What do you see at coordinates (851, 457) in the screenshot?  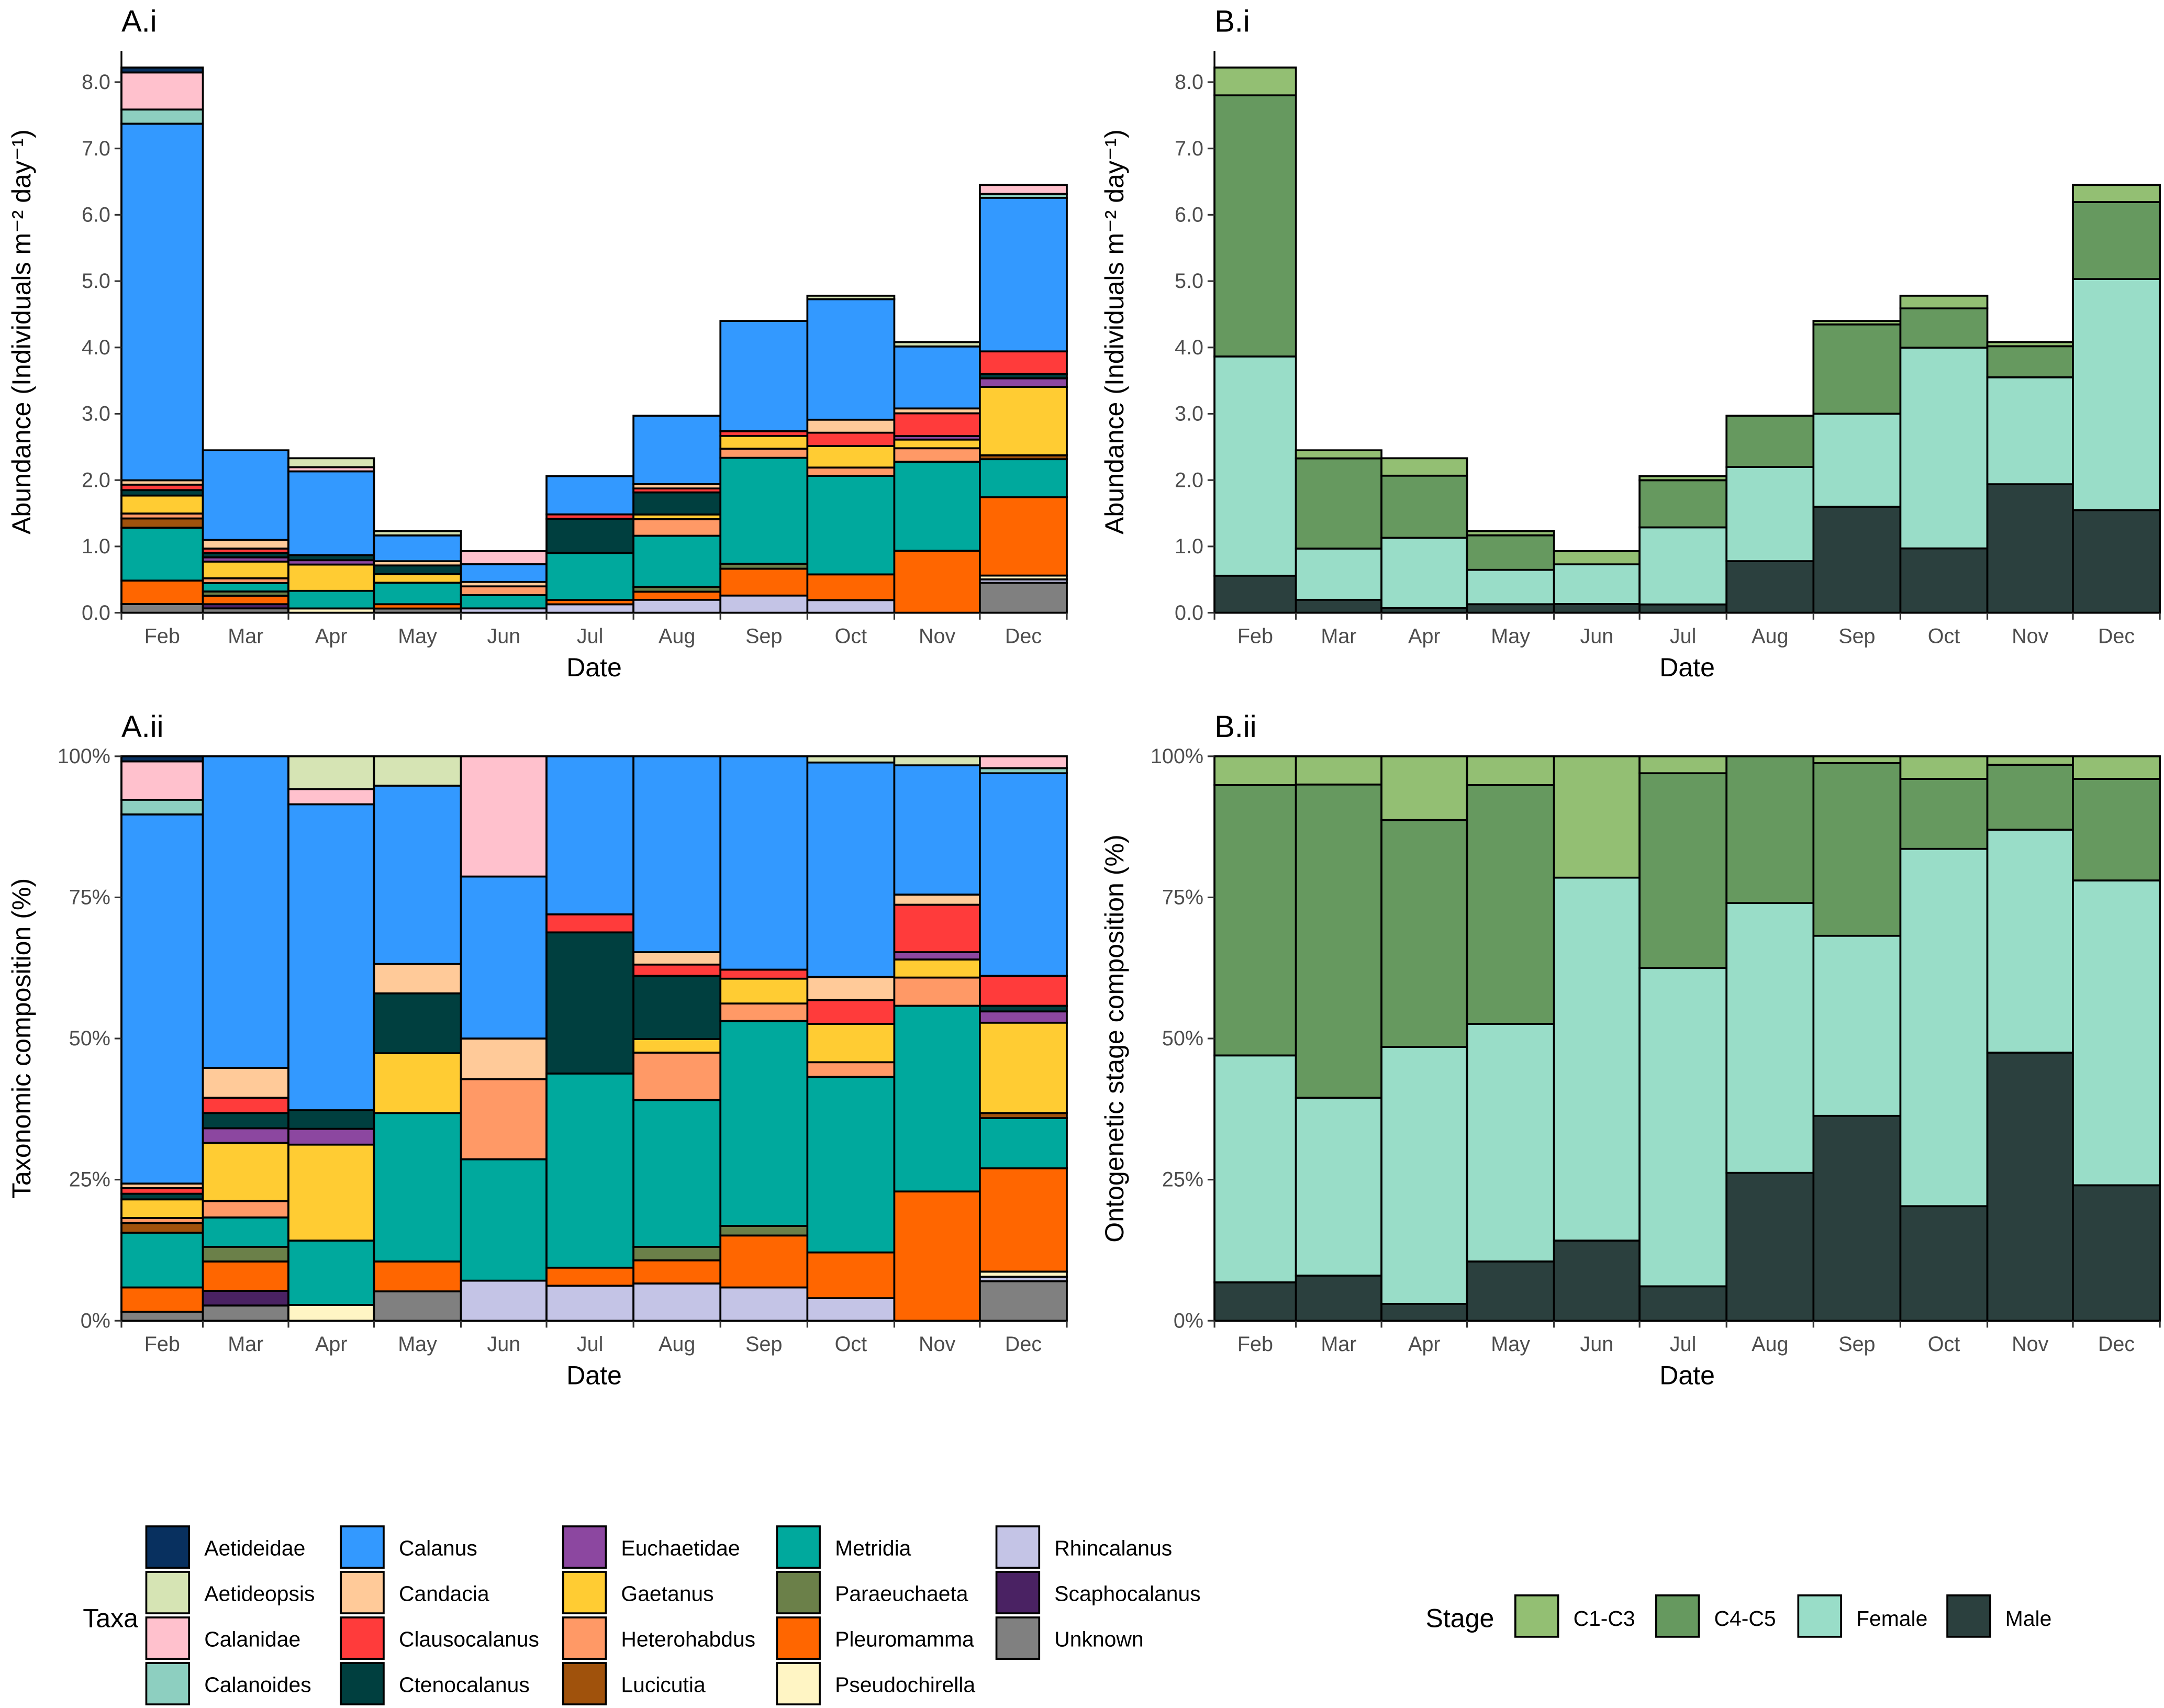 I see `bar-segment-gaetanus-oct` at bounding box center [851, 457].